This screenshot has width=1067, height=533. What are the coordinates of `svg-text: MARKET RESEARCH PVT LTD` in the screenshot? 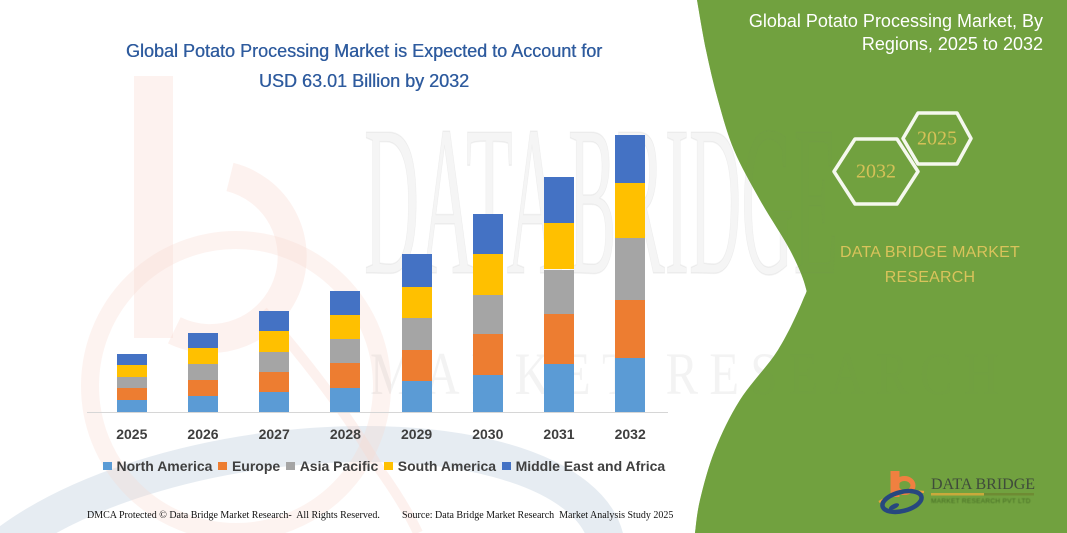 It's located at (981, 501).